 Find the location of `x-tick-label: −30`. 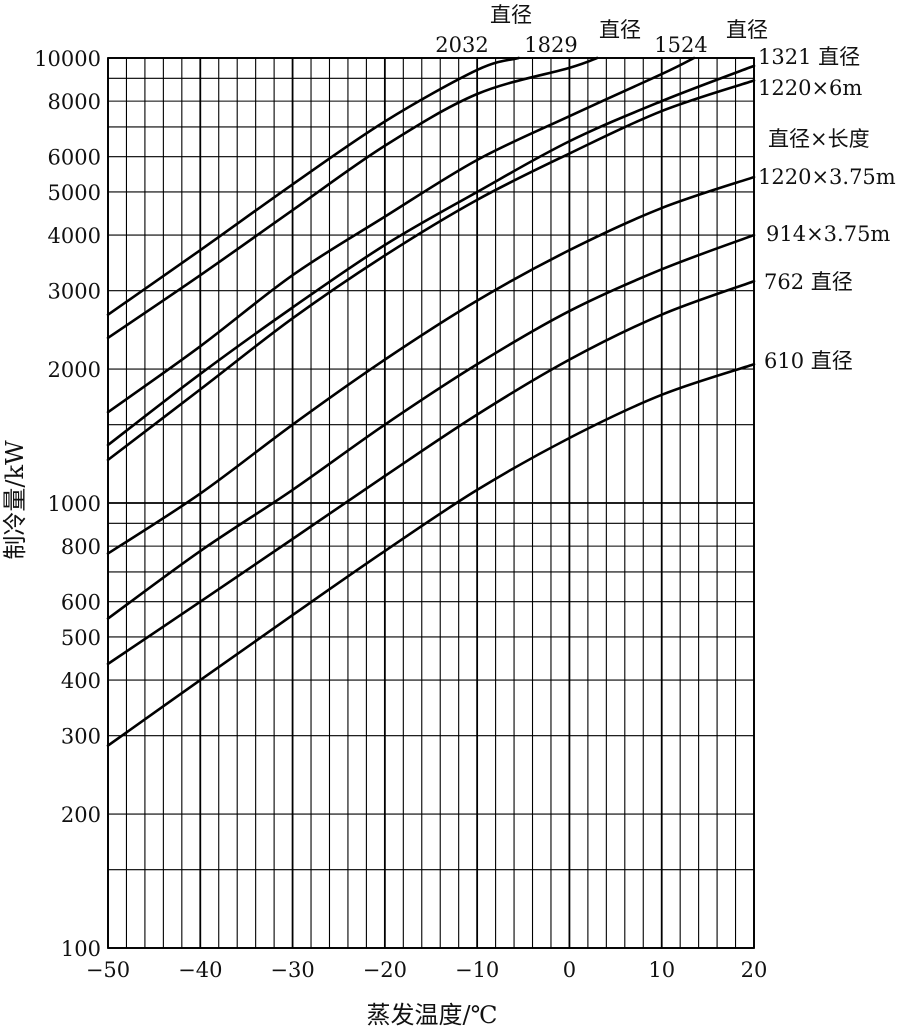

x-tick-label: −30 is located at coordinates (292, 970).